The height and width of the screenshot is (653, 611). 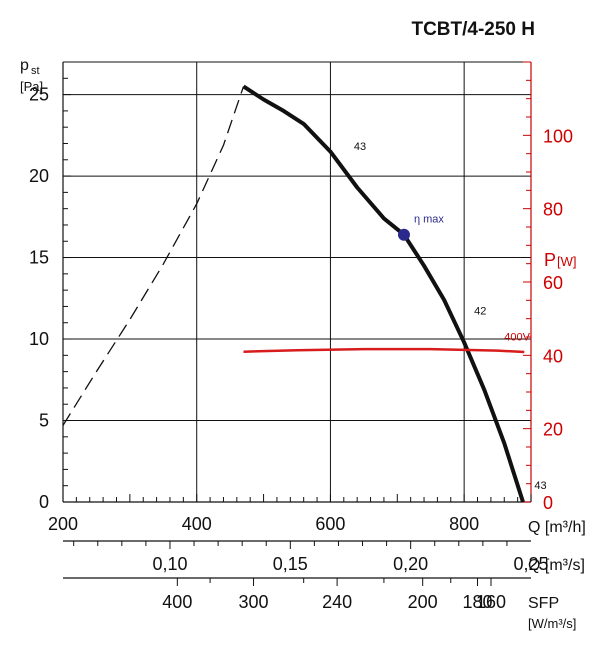 I want to click on y-left-tick-label: 20, so click(x=39, y=176).